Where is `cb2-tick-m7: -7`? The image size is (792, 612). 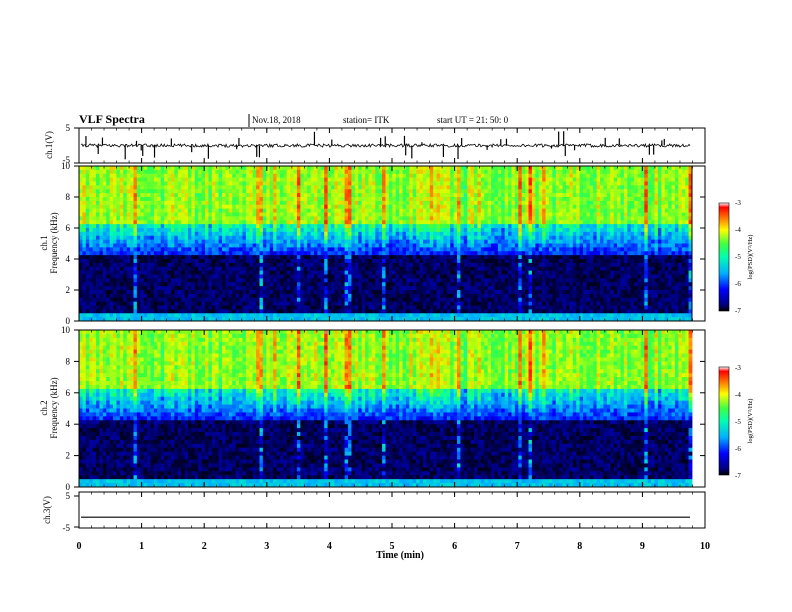 cb2-tick-m7: -7 is located at coordinates (738, 476).